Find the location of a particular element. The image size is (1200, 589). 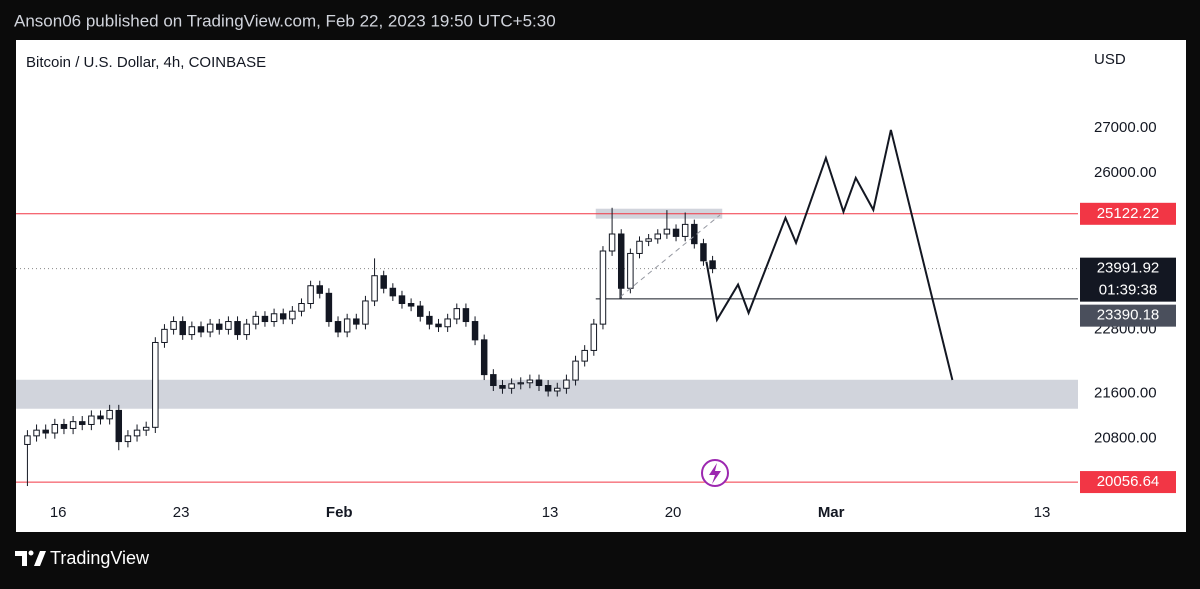

alert-icon is located at coordinates (715, 473).